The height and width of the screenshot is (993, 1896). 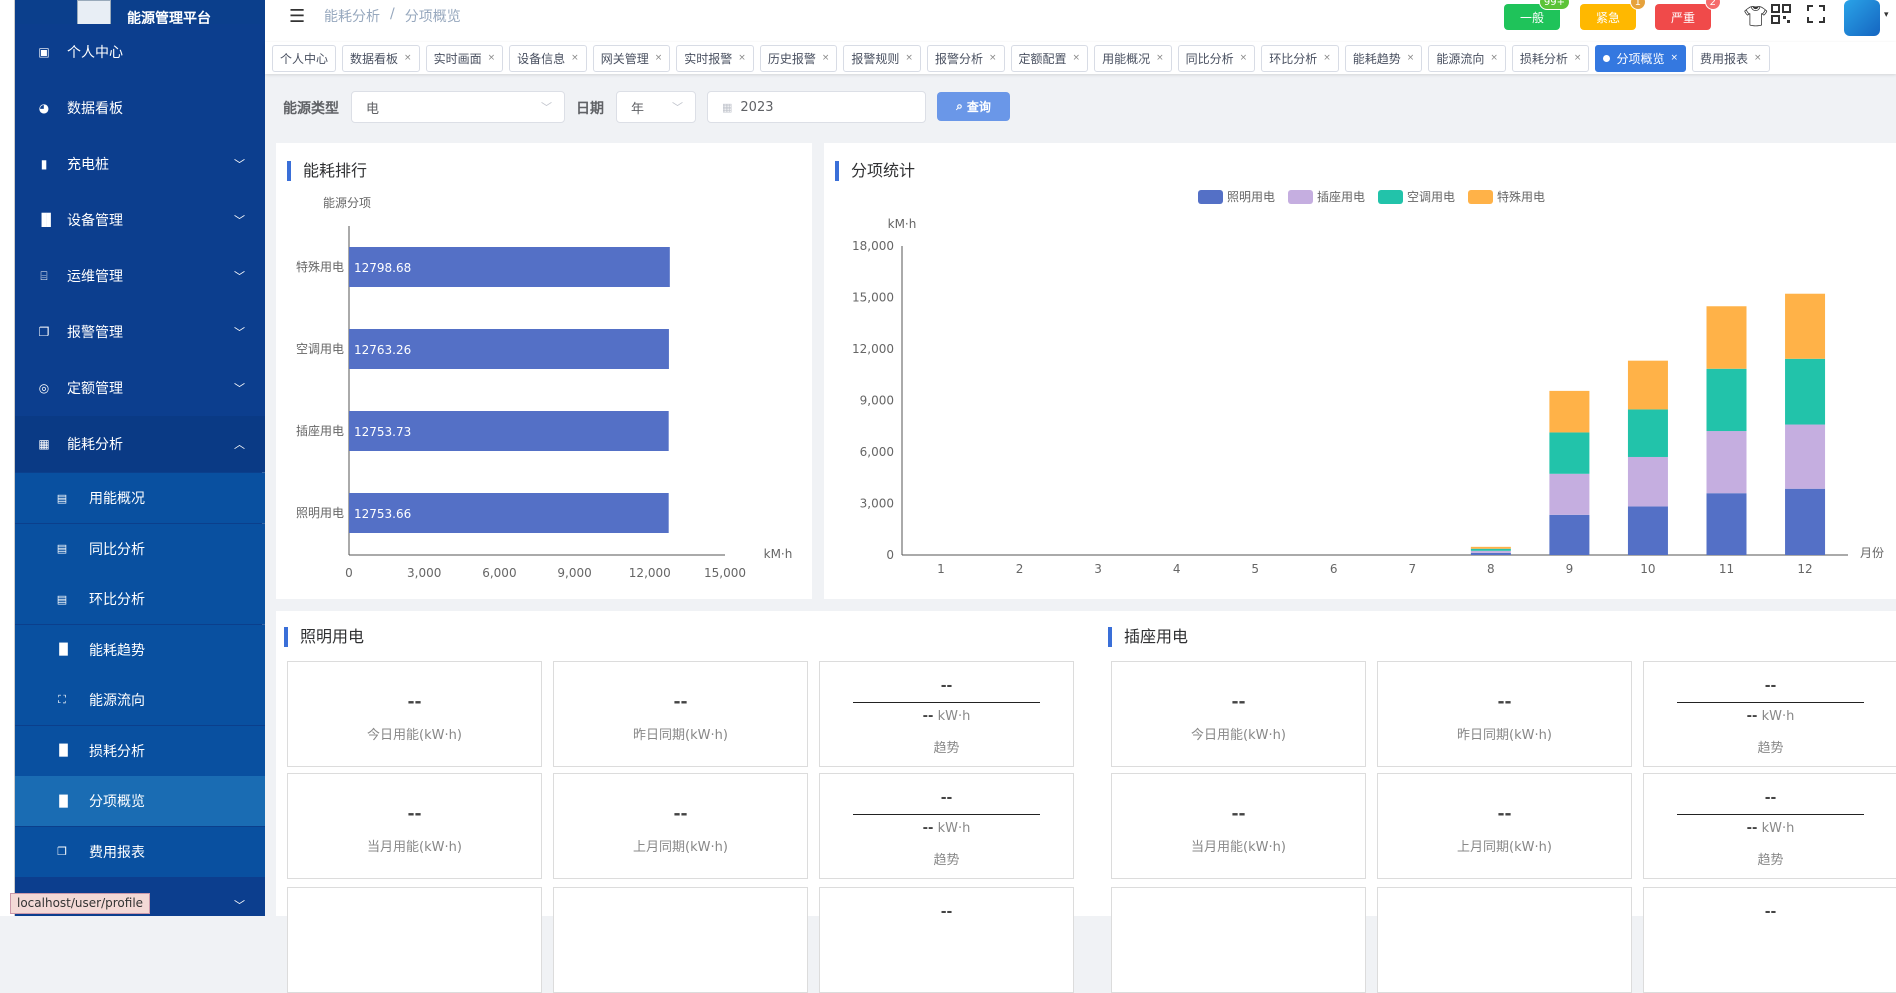 I want to click on copy-icon: ❐, so click(x=44, y=332).